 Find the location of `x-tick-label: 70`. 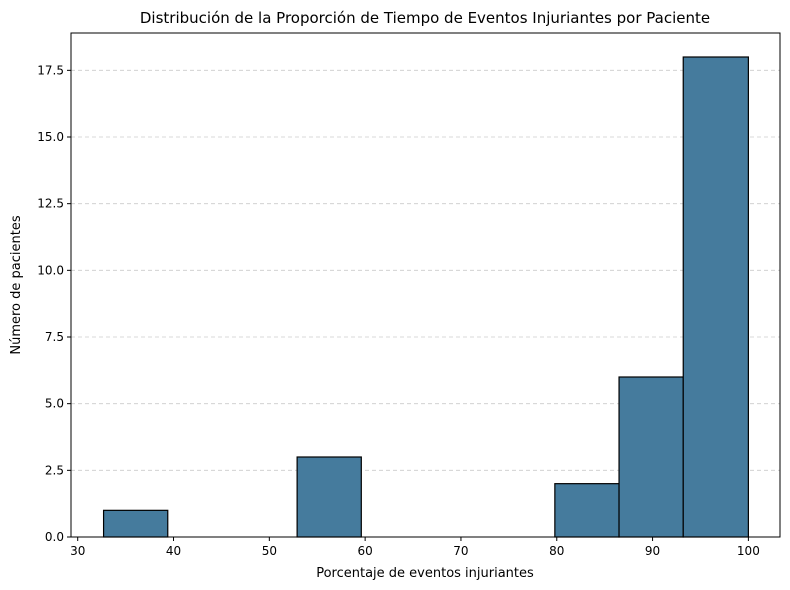

x-tick-label: 70 is located at coordinates (460, 551).